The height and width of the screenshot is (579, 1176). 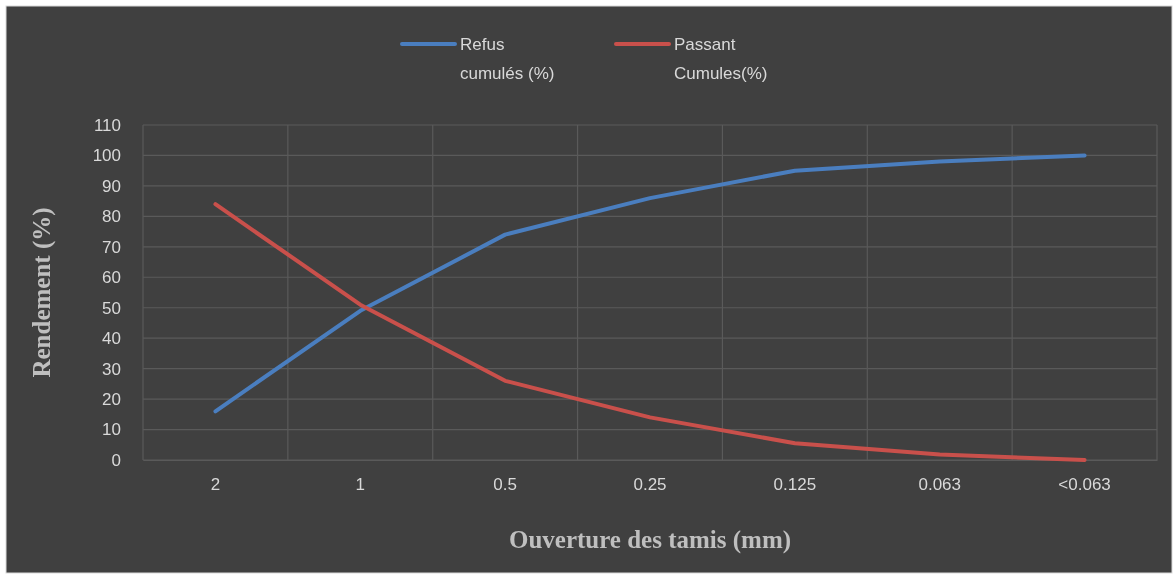 What do you see at coordinates (107, 125) in the screenshot?
I see `y-tick-label: 110` at bounding box center [107, 125].